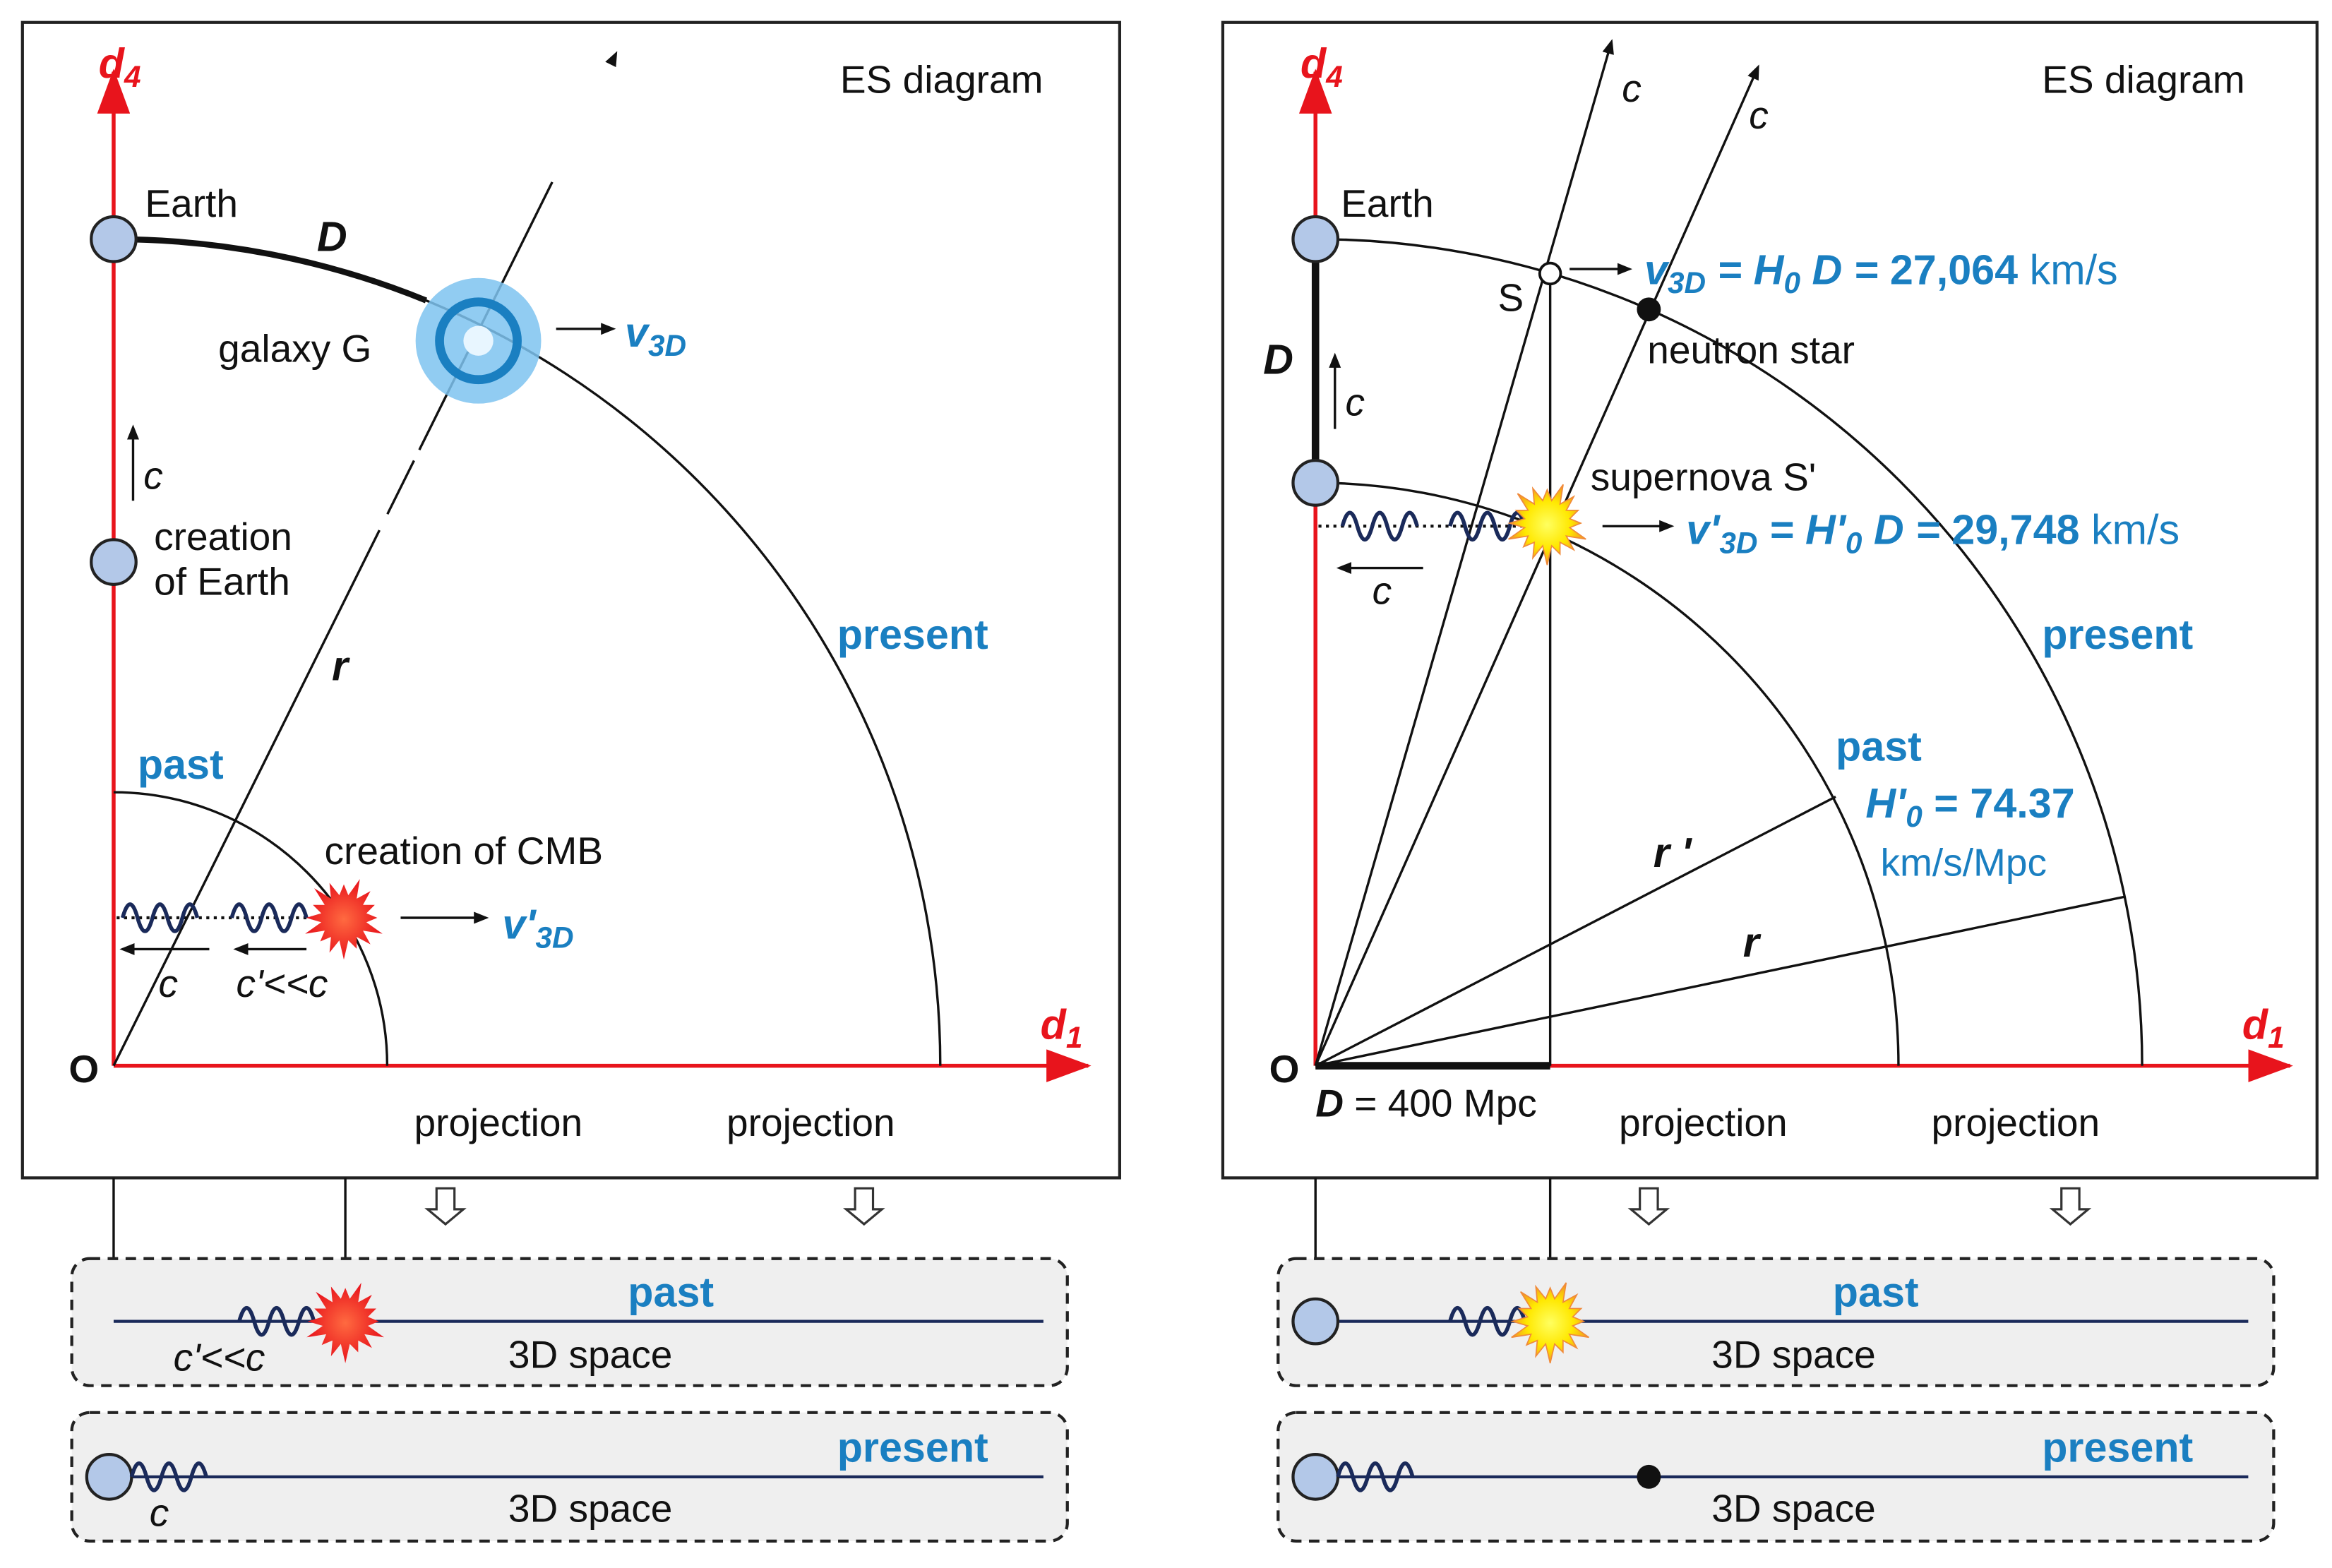  Describe the element at coordinates (270, 270) in the screenshot. I see `distance-D-arc` at that location.